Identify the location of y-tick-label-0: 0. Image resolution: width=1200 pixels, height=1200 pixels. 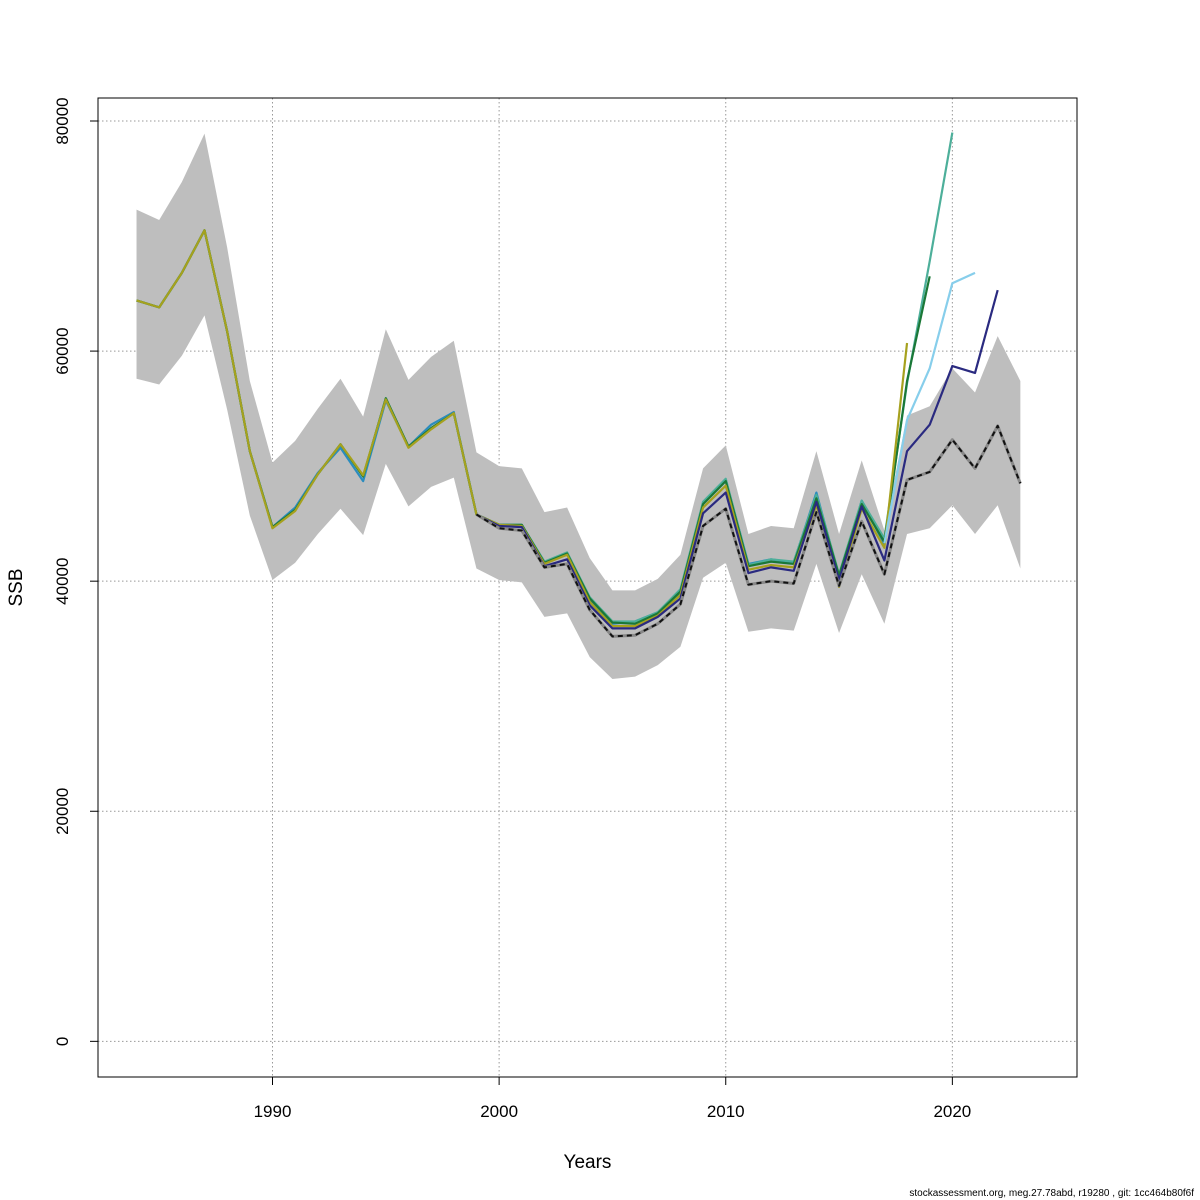
(62, 1041).